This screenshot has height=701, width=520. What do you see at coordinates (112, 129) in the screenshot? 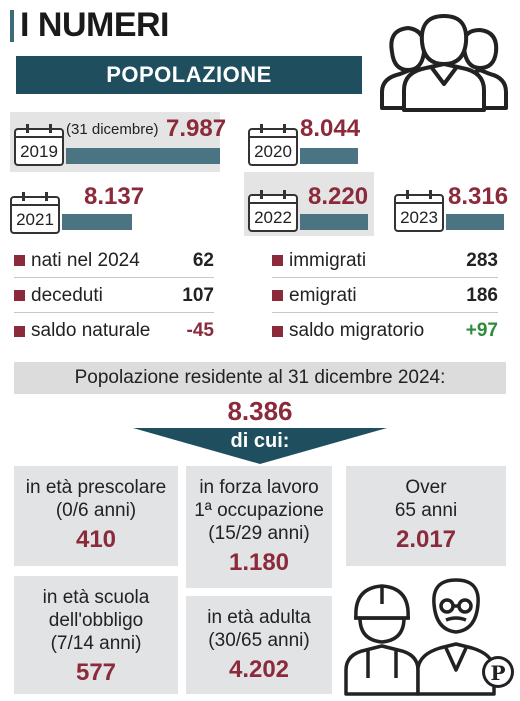
I see `year-note-2019: (31 dicembre)` at bounding box center [112, 129].